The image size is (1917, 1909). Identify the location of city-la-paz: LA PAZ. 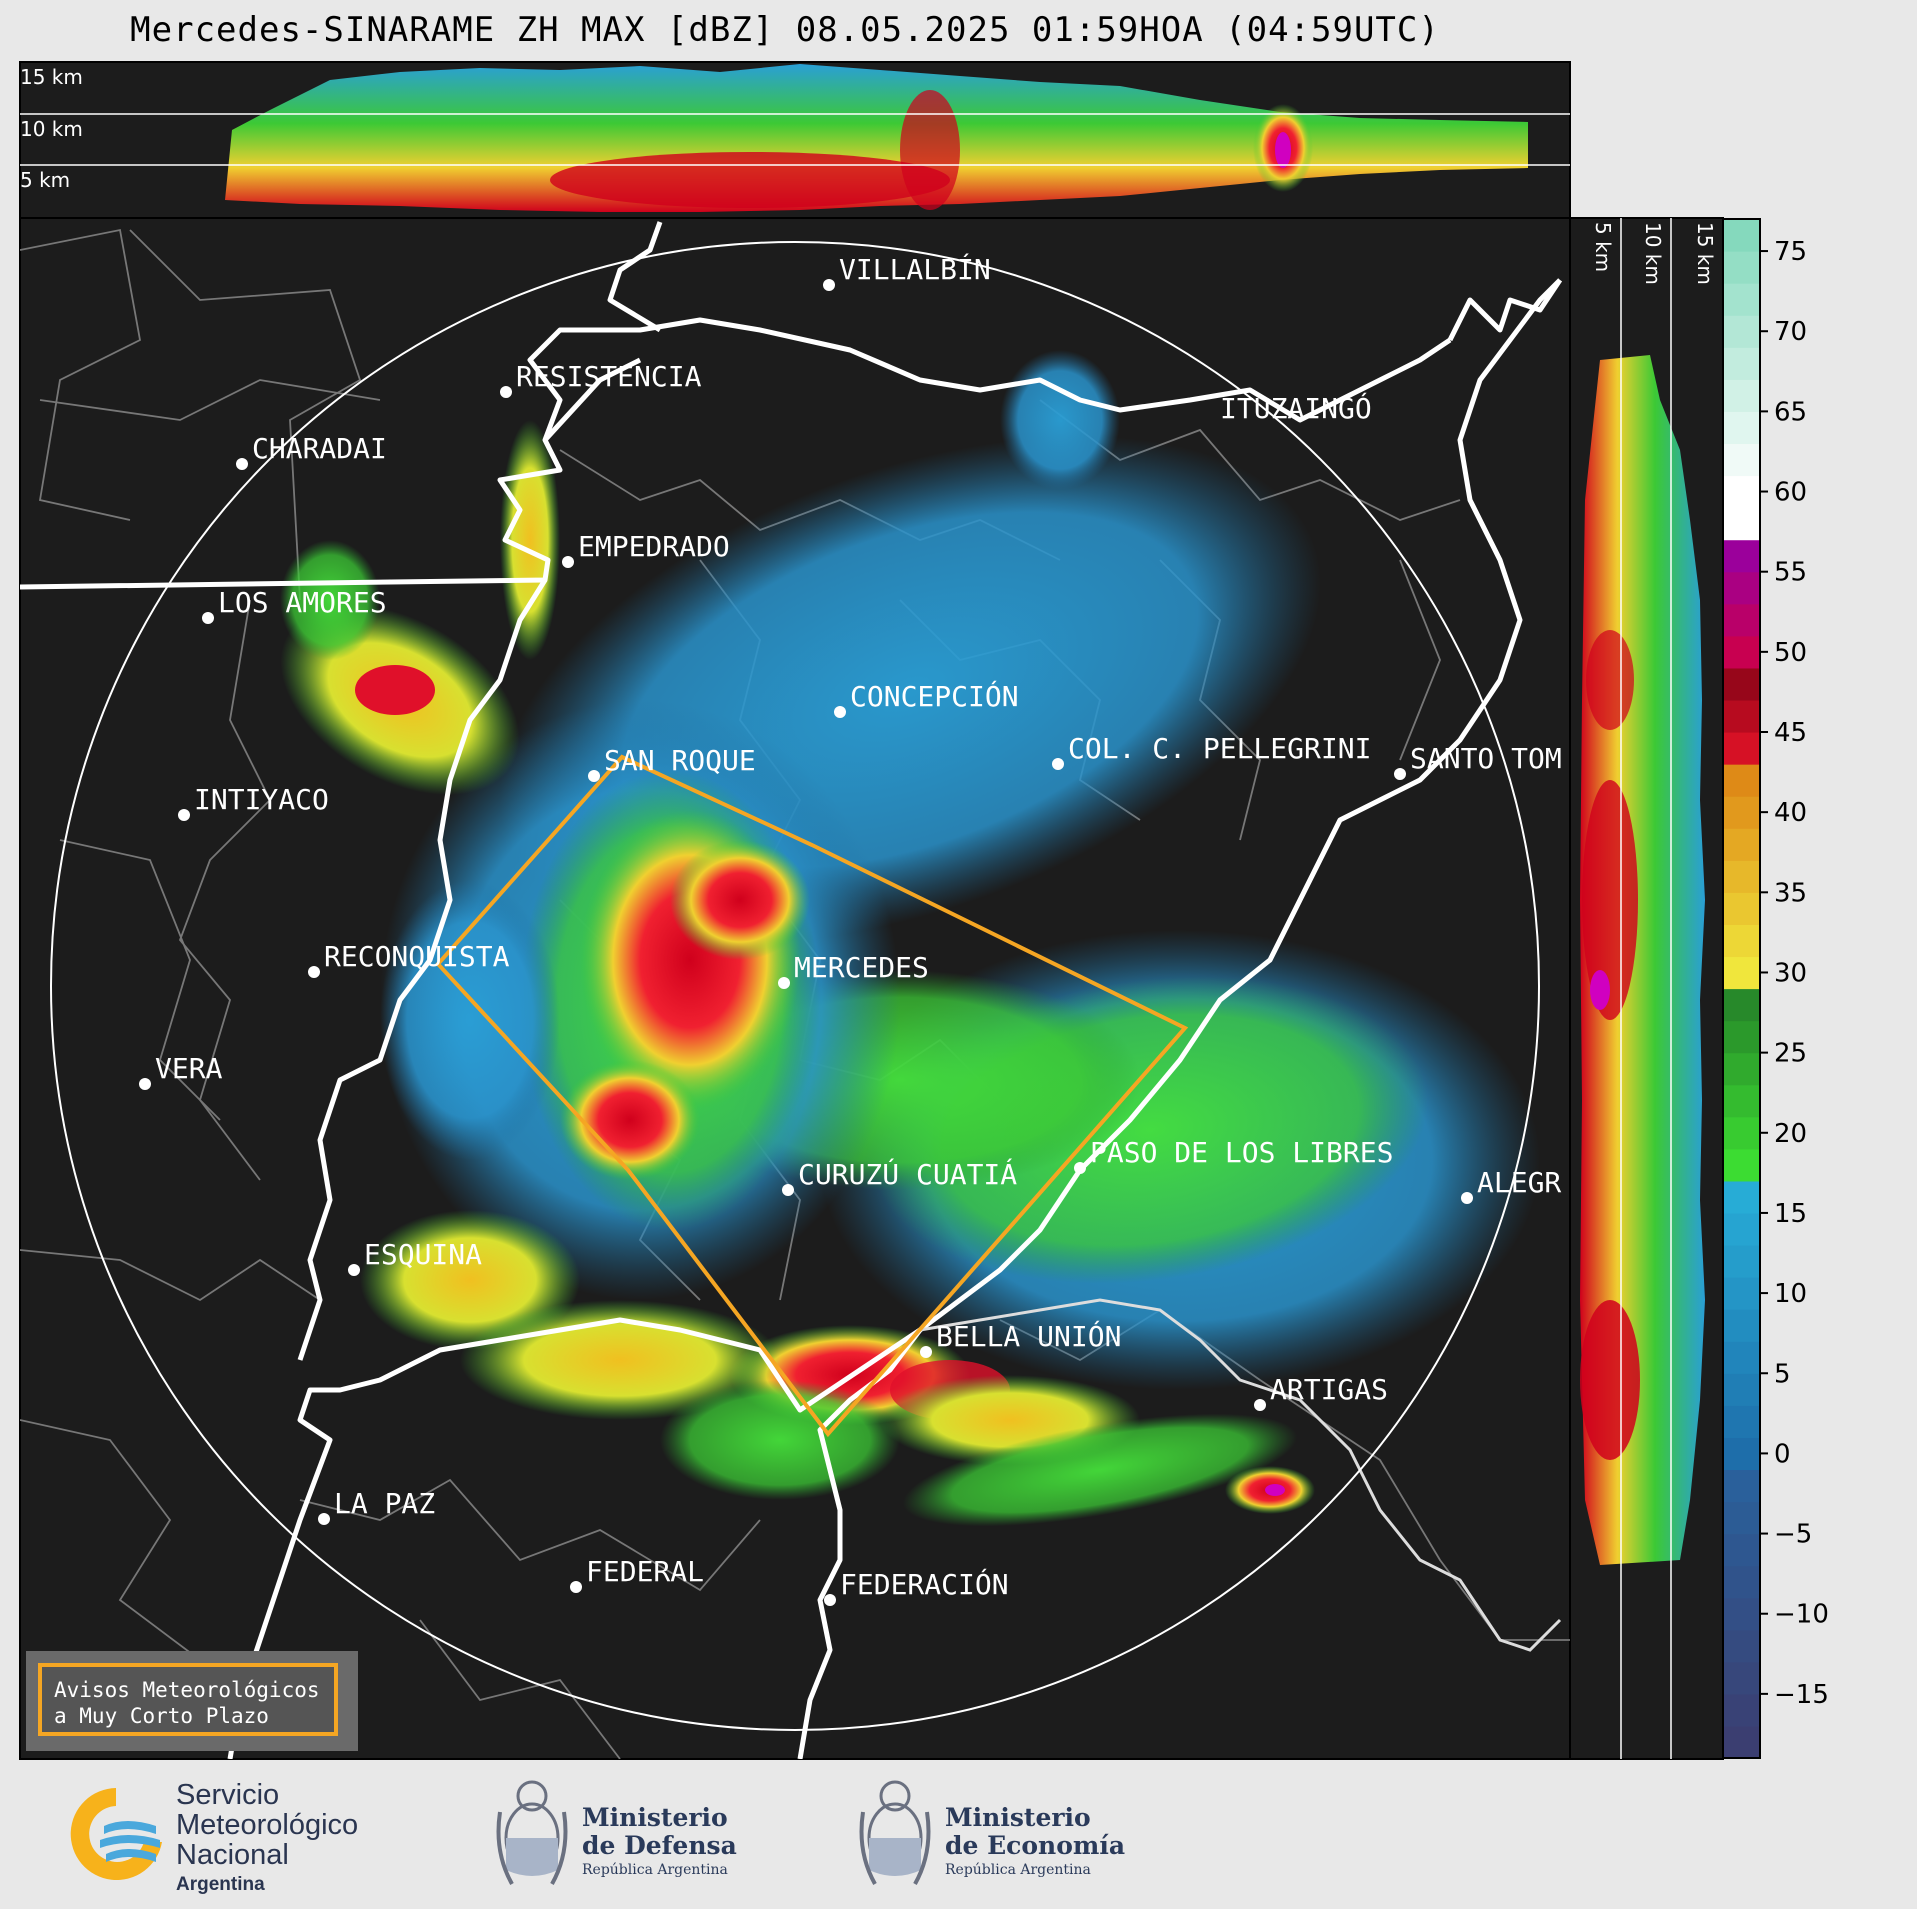
(376, 1506).